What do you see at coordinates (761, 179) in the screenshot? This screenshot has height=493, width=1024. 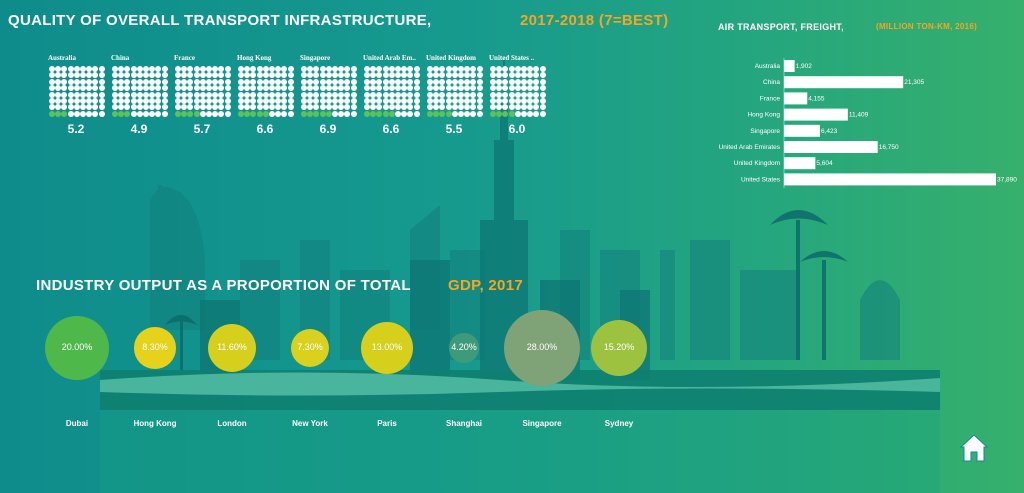 I see `air-category-label: United States` at bounding box center [761, 179].